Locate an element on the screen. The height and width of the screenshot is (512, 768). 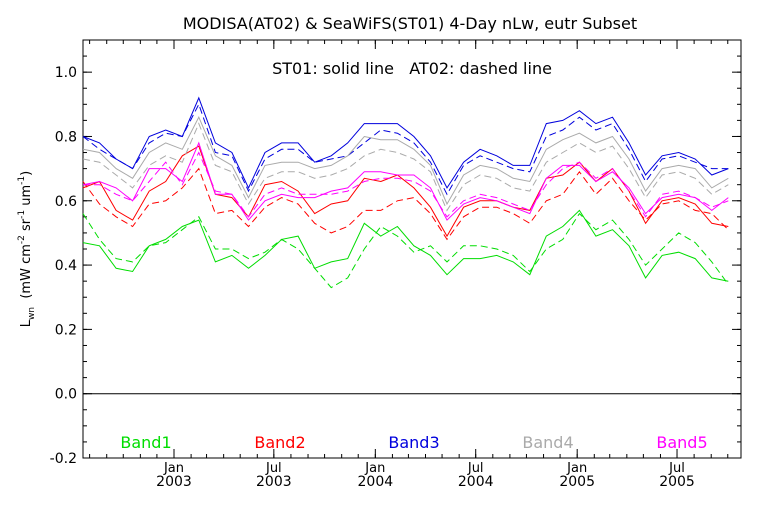
legend-label-band4: Band4 is located at coordinates (547, 442).